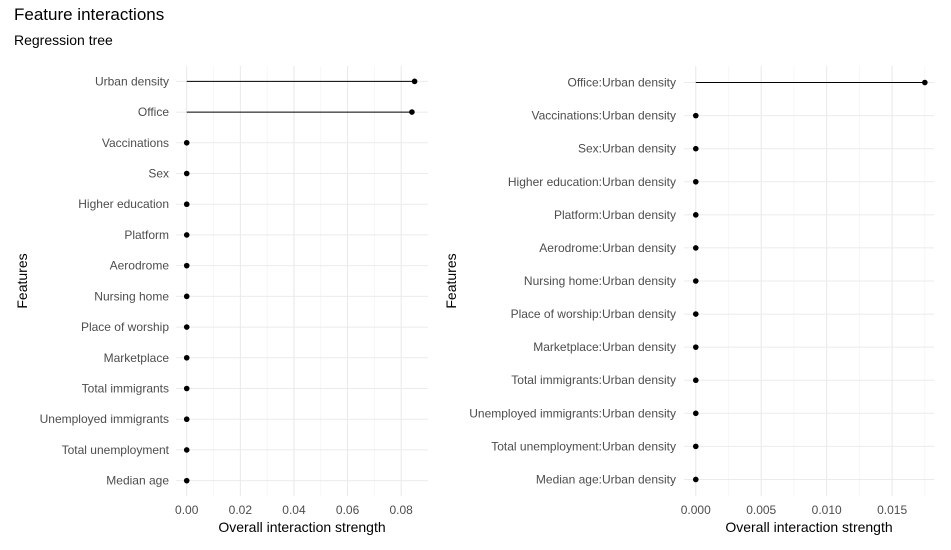 This screenshot has height=550, width=951. I want to click on y-tick-label: Total immigrants:Urban density, so click(593, 380).